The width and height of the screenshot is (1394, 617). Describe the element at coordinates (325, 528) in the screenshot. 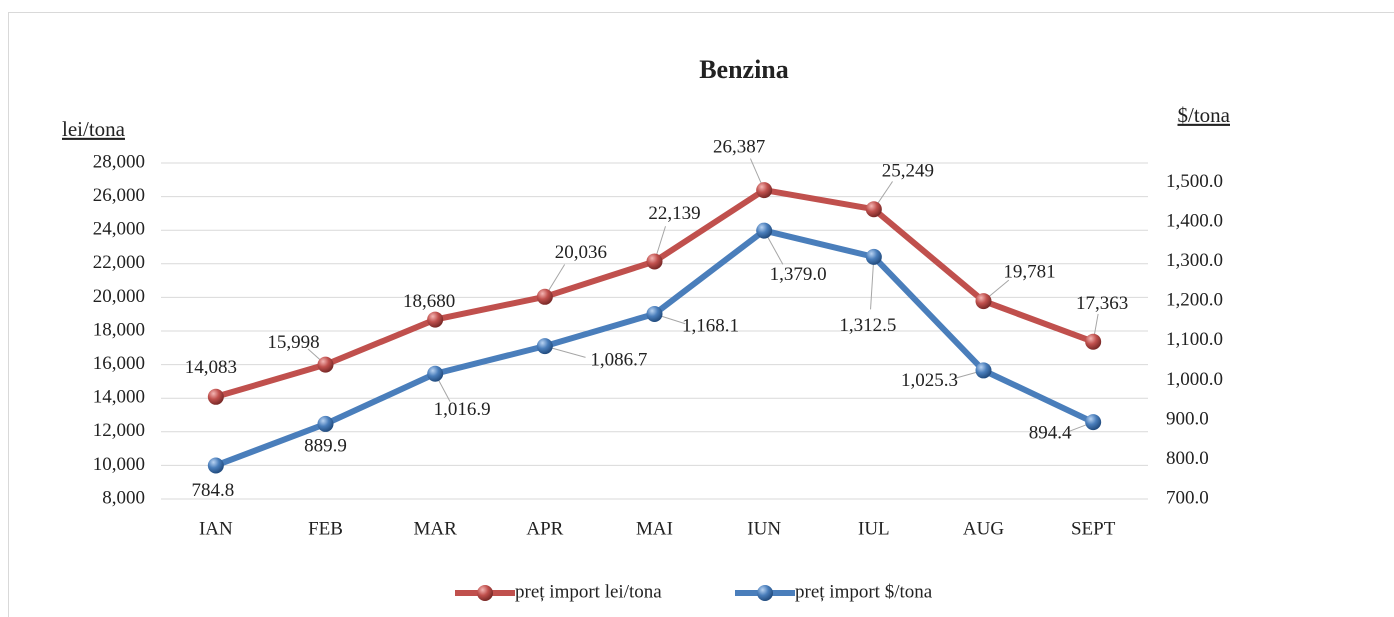

I see `x-tick-label: FEB` at that location.